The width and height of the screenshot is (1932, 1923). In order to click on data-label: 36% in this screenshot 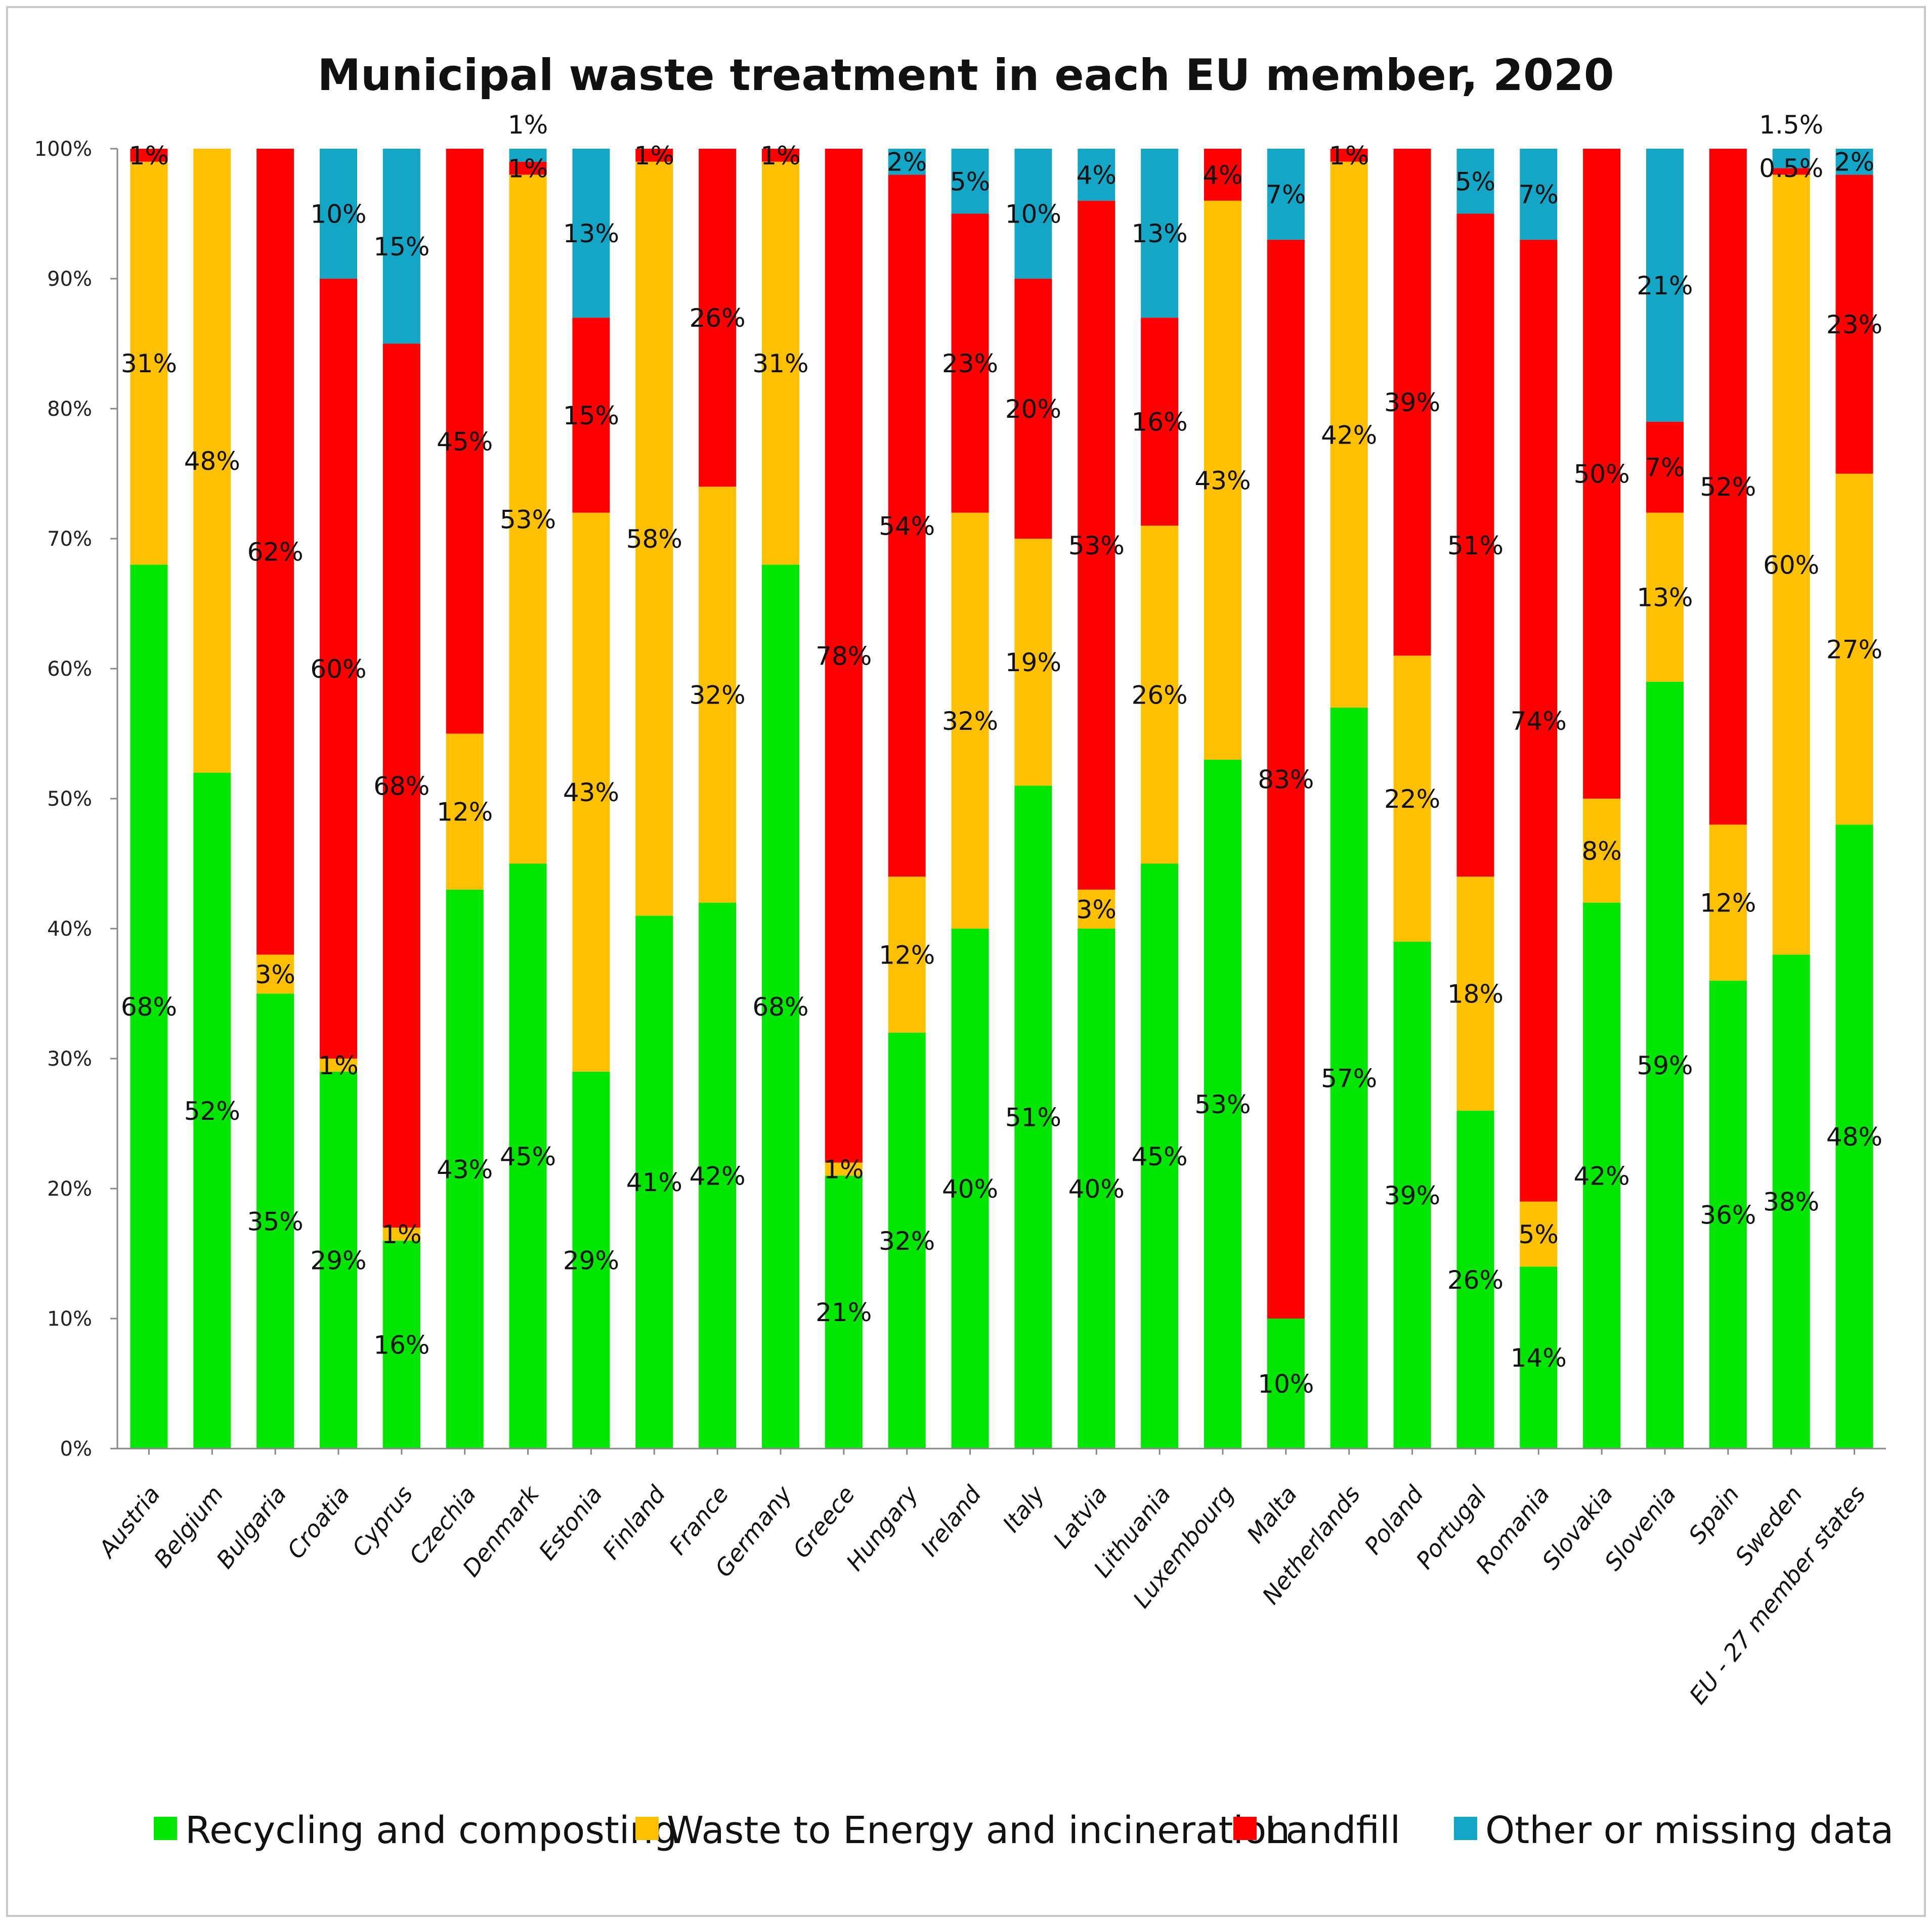, I will do `click(1728, 1215)`.